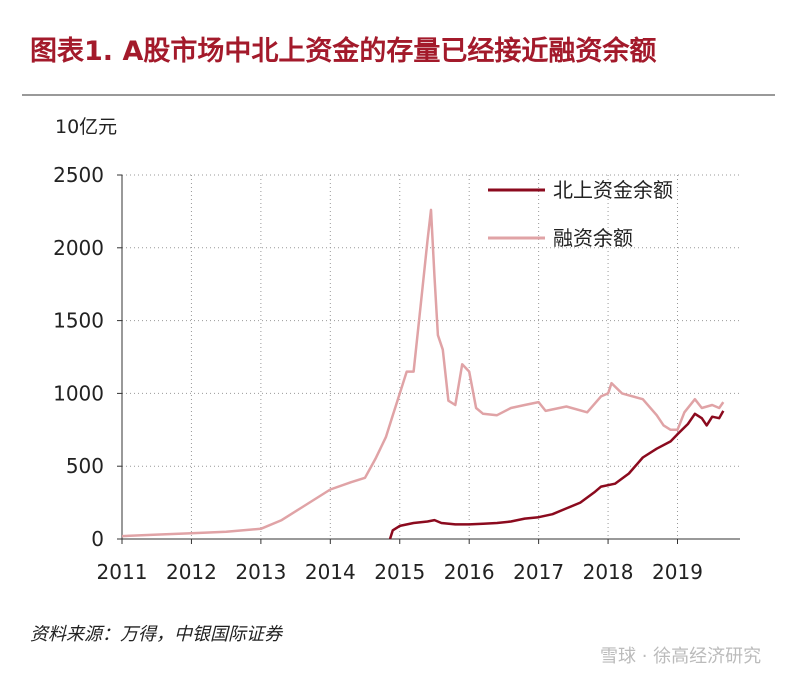 The height and width of the screenshot is (683, 791). I want to click on y-tick-label: 2500, so click(78, 175).